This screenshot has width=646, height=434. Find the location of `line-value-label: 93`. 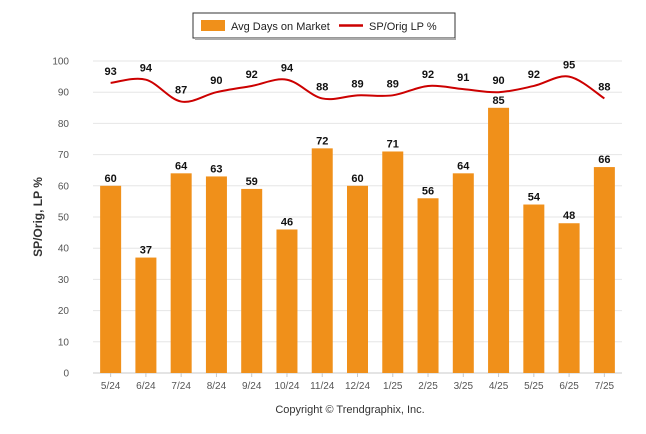

line-value-label: 93 is located at coordinates (111, 72).